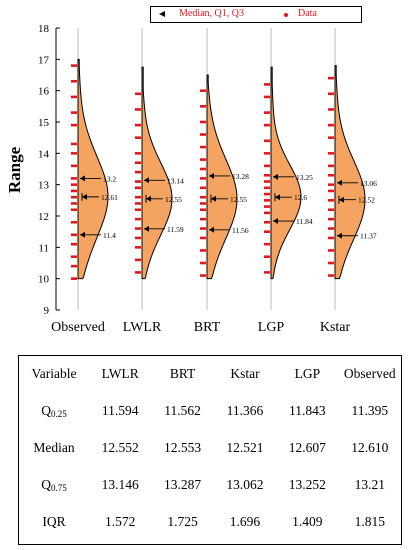 Image resolution: width=410 pixels, height=550 pixels. What do you see at coordinates (54, 373) in the screenshot?
I see `header-variable: Variable` at bounding box center [54, 373].